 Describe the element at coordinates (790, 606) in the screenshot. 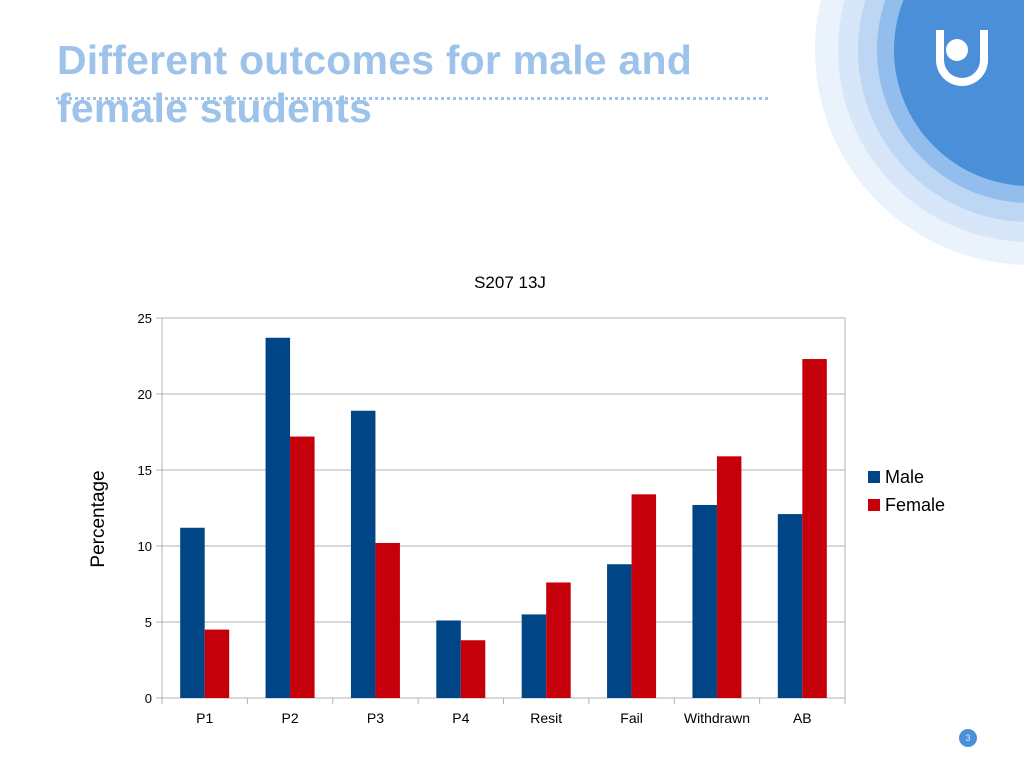

I see `bar-male-ab` at that location.